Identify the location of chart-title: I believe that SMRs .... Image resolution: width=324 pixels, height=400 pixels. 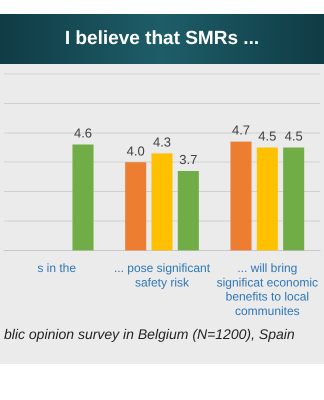
(162, 39).